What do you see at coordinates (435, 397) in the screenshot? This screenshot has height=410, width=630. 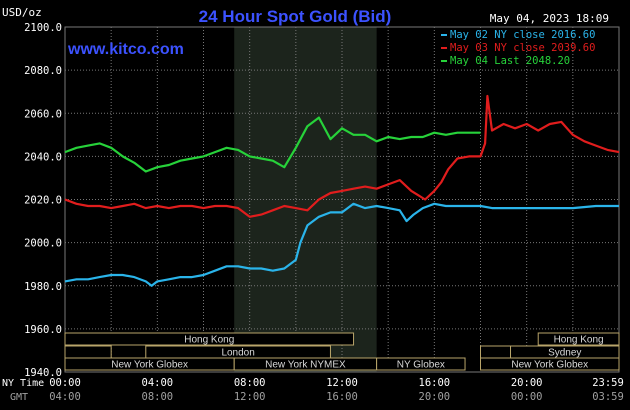 I see `x-tick-label-gmt-4: 20:00` at bounding box center [435, 397].